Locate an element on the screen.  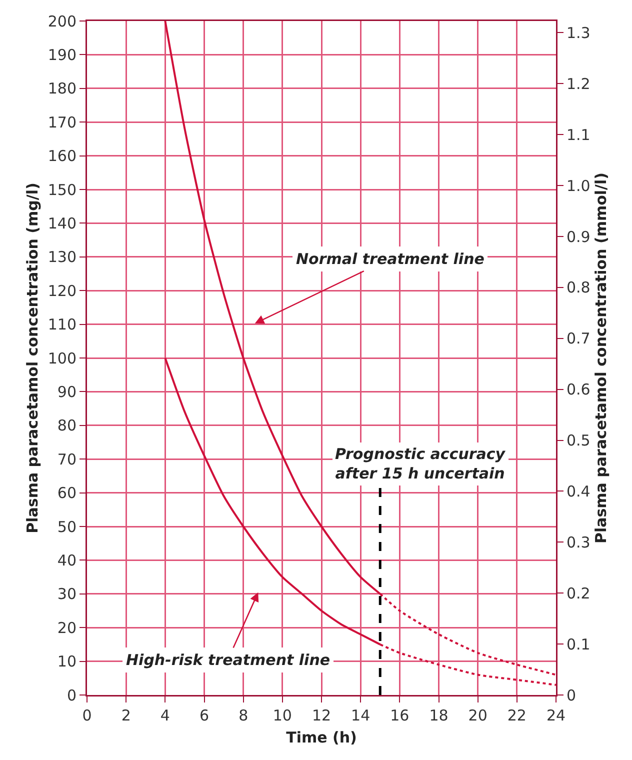
x-tick-label: 0 is located at coordinates (87, 715).